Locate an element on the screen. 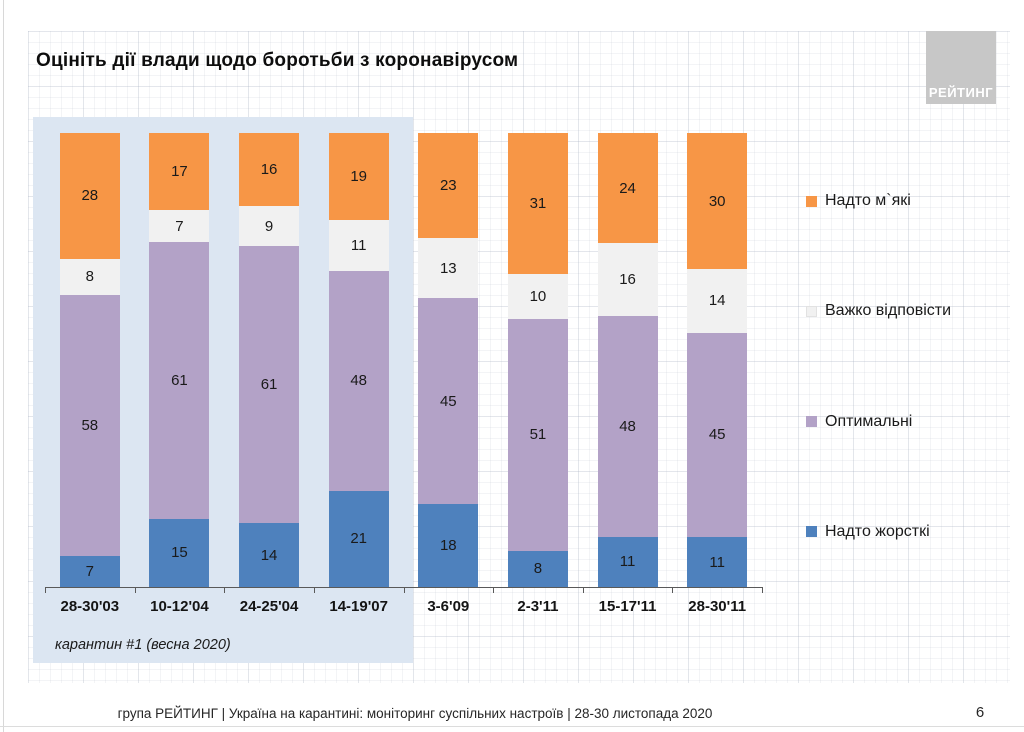  legend-item-too-soft: Надто м`які is located at coordinates (858, 201).